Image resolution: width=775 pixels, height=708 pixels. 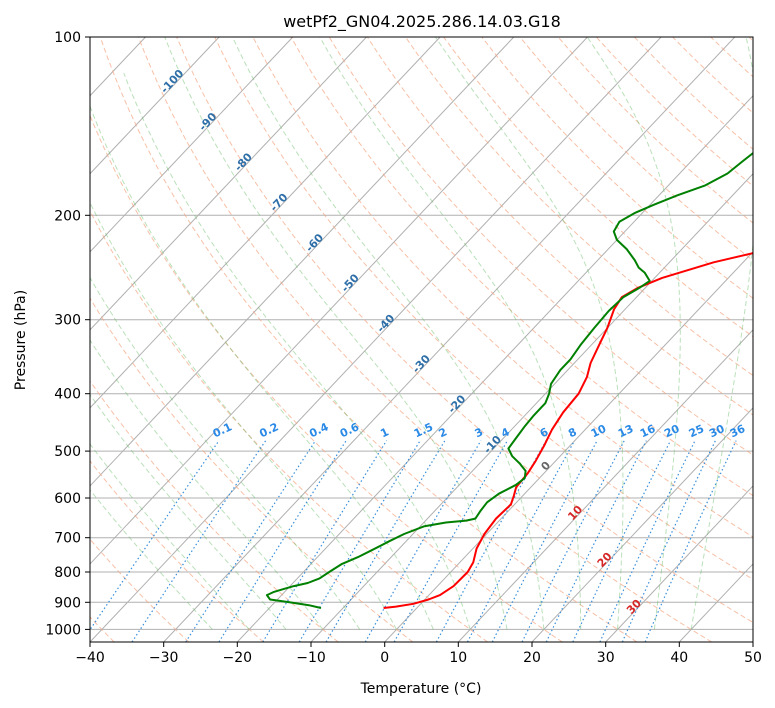 I want to click on x-tick-label: 30, so click(x=606, y=658).